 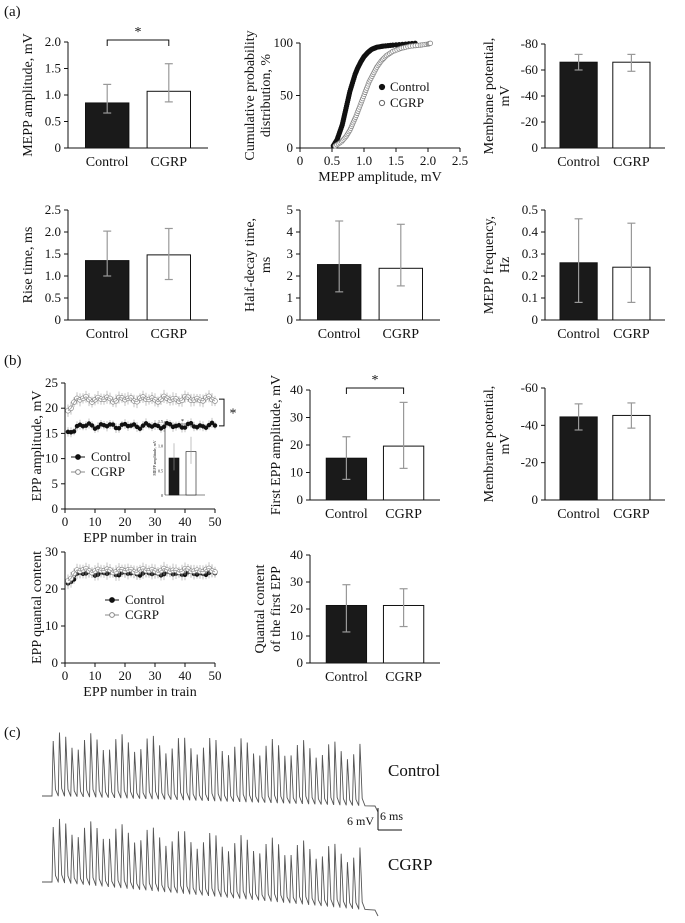 What do you see at coordinates (631, 514) in the screenshot?
I see `b3-category-label: CGRP` at bounding box center [631, 514].